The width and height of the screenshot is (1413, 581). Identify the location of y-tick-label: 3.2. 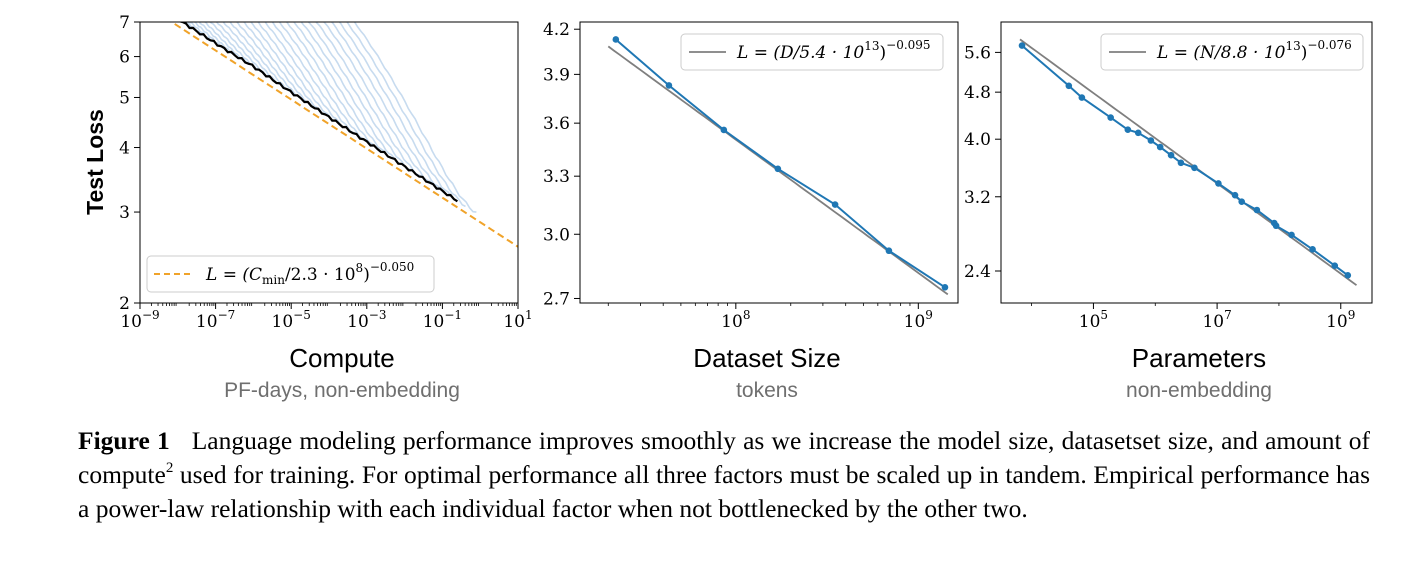
(977, 198).